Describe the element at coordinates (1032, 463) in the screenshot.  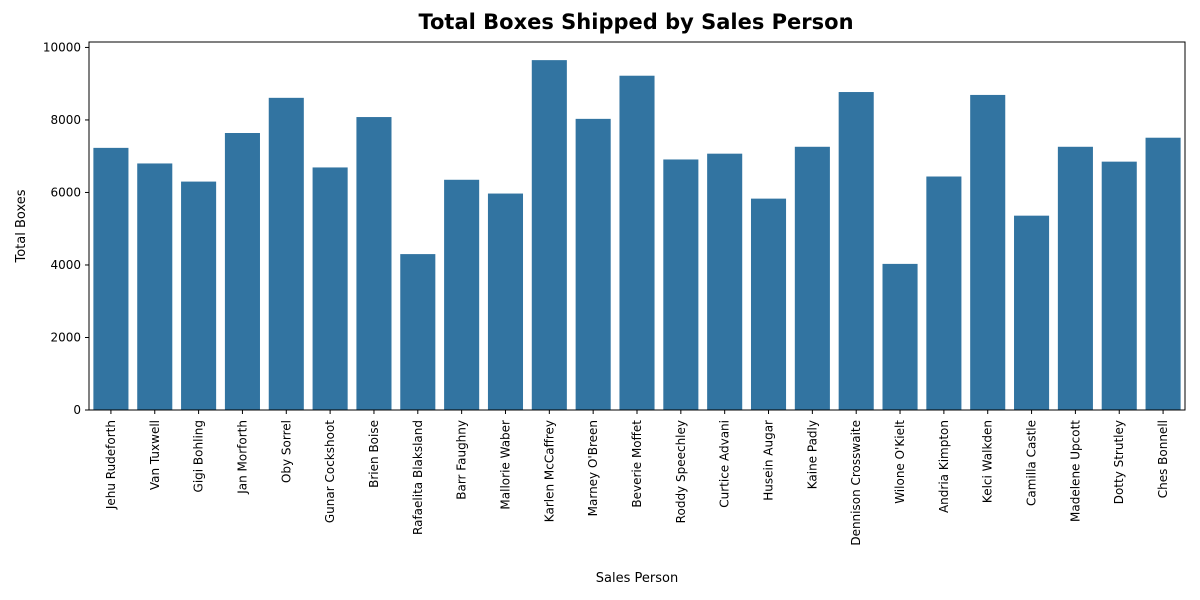
I see `x-tick-label: Camilla Castle` at that location.